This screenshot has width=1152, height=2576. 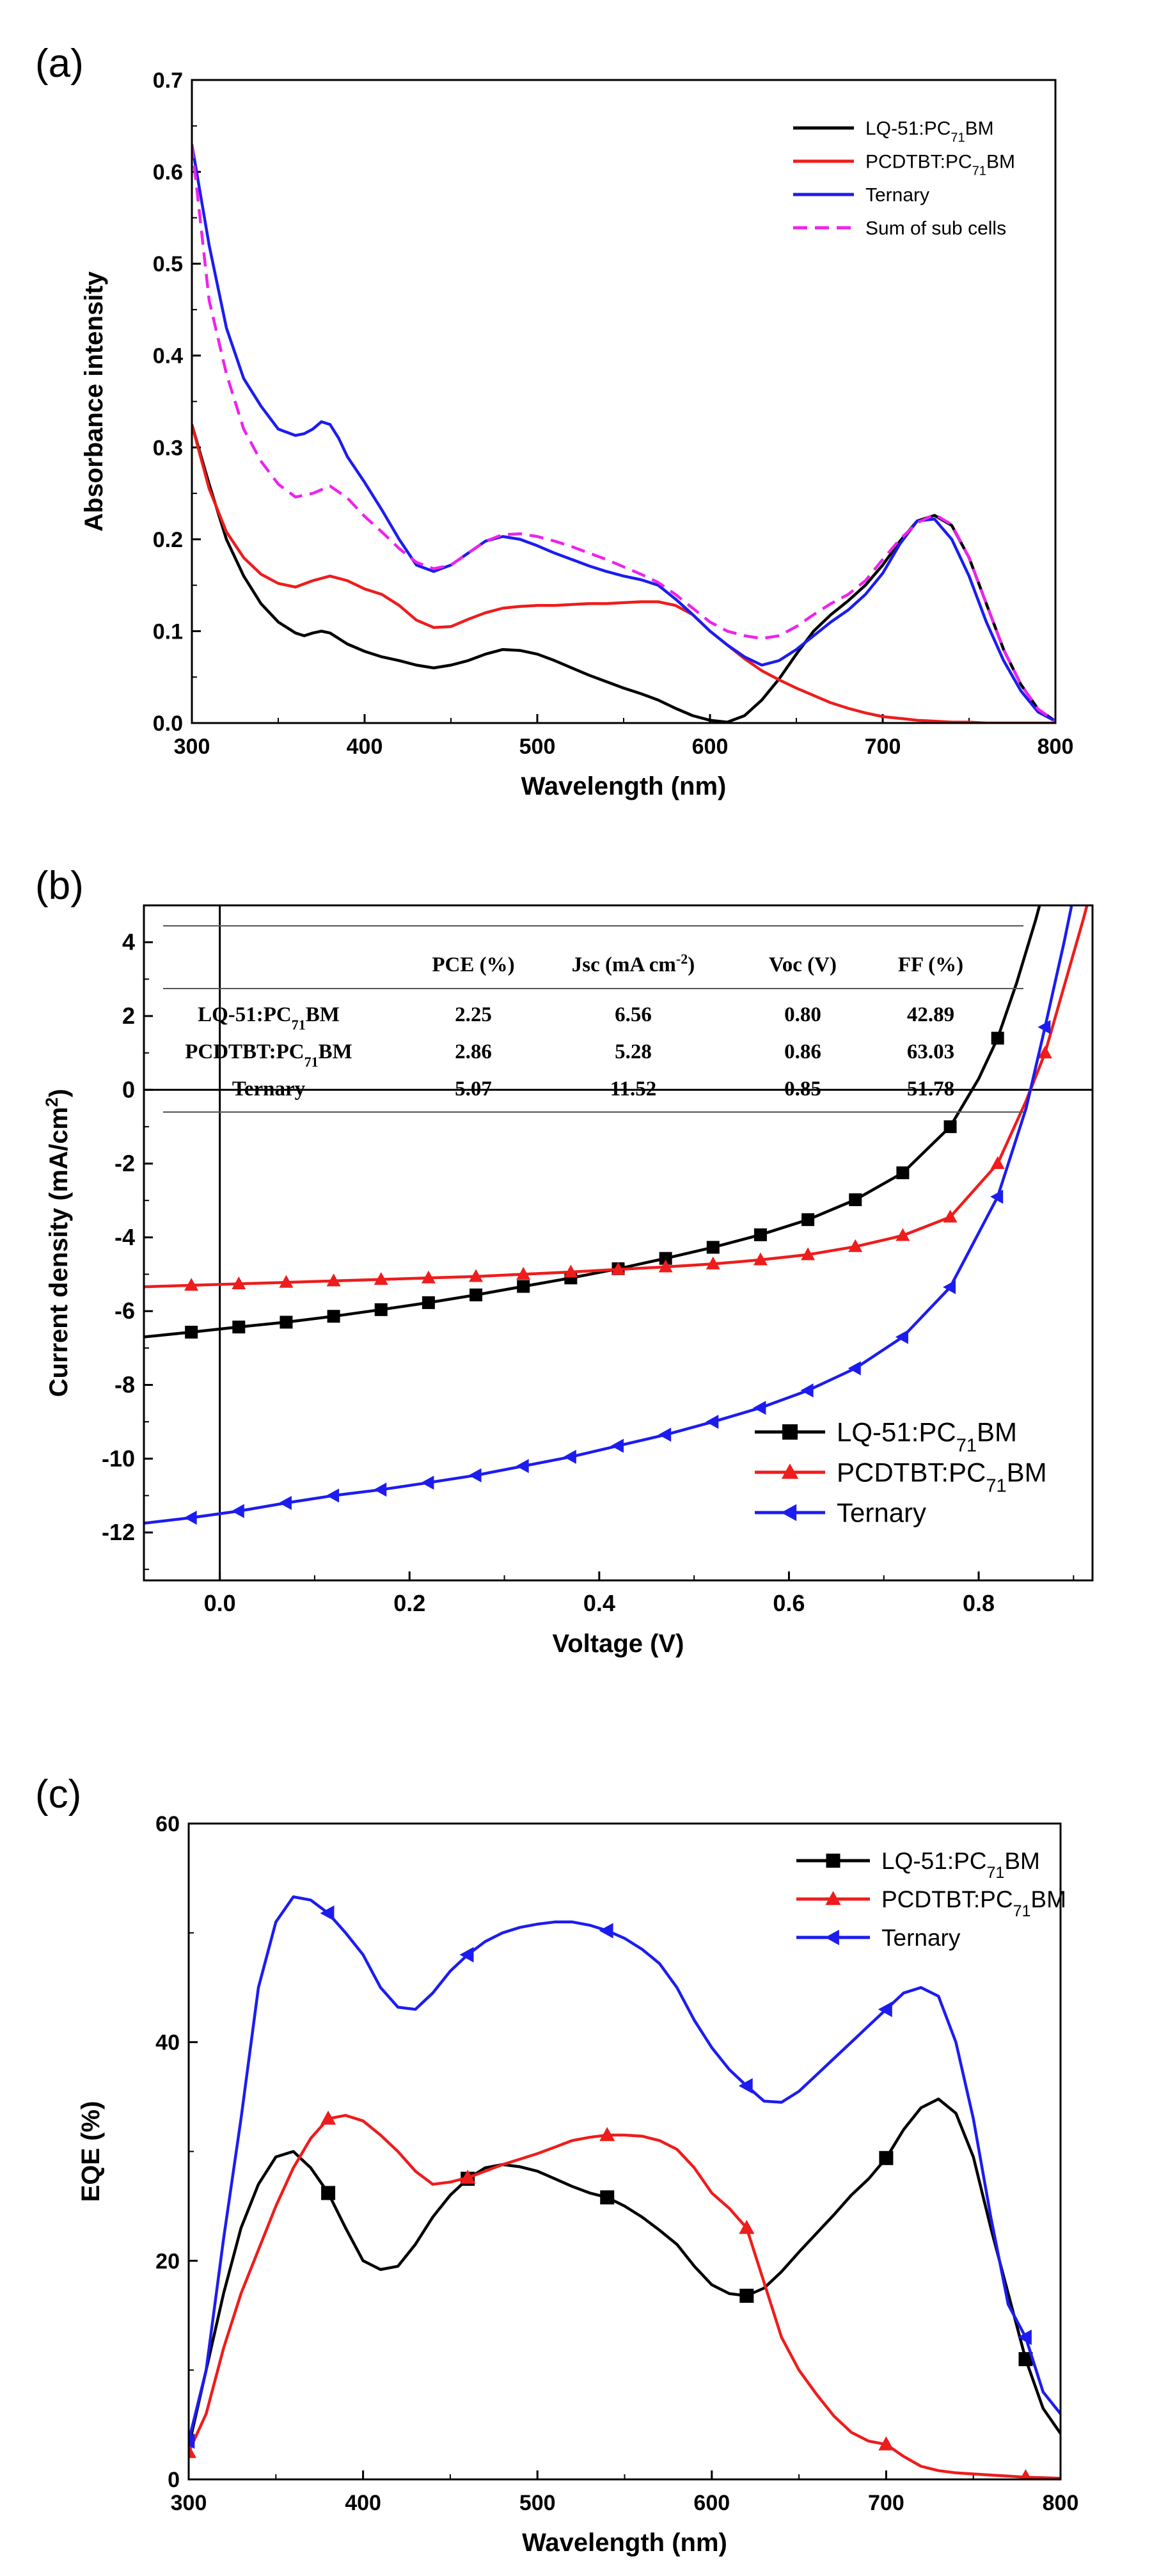 I want to click on legend-label-base: LQ-51:PC, so click(x=934, y=1861).